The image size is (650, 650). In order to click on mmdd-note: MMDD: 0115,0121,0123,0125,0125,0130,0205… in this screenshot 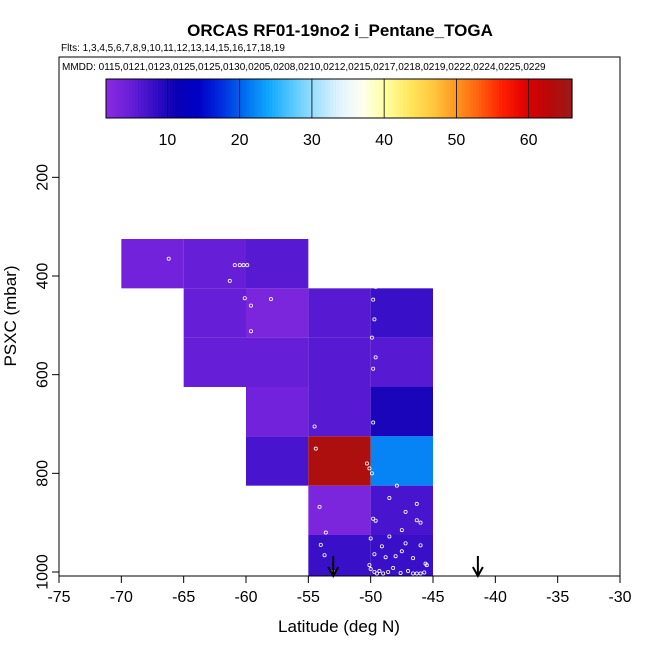, I will do `click(304, 67)`.